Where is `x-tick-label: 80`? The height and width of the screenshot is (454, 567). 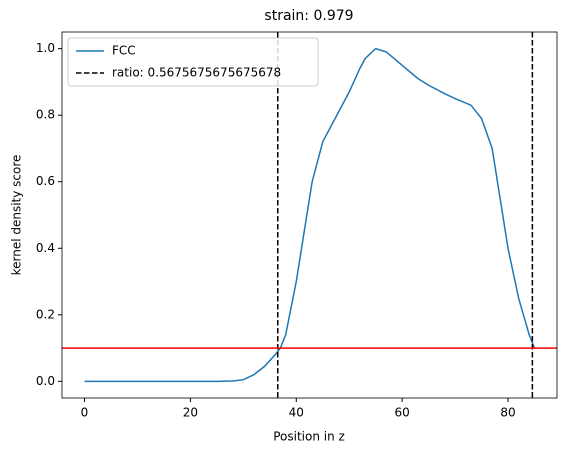 x-tick-label: 80 is located at coordinates (507, 413).